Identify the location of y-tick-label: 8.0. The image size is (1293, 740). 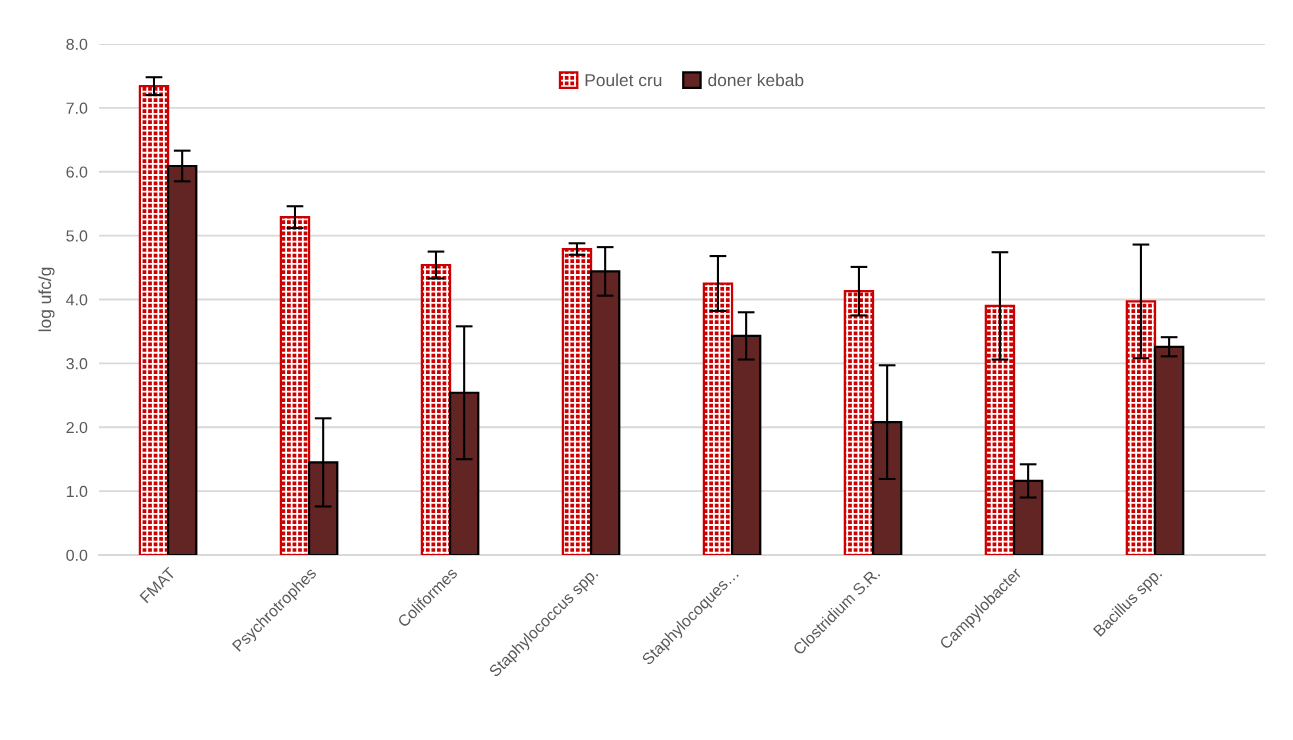
(77, 44).